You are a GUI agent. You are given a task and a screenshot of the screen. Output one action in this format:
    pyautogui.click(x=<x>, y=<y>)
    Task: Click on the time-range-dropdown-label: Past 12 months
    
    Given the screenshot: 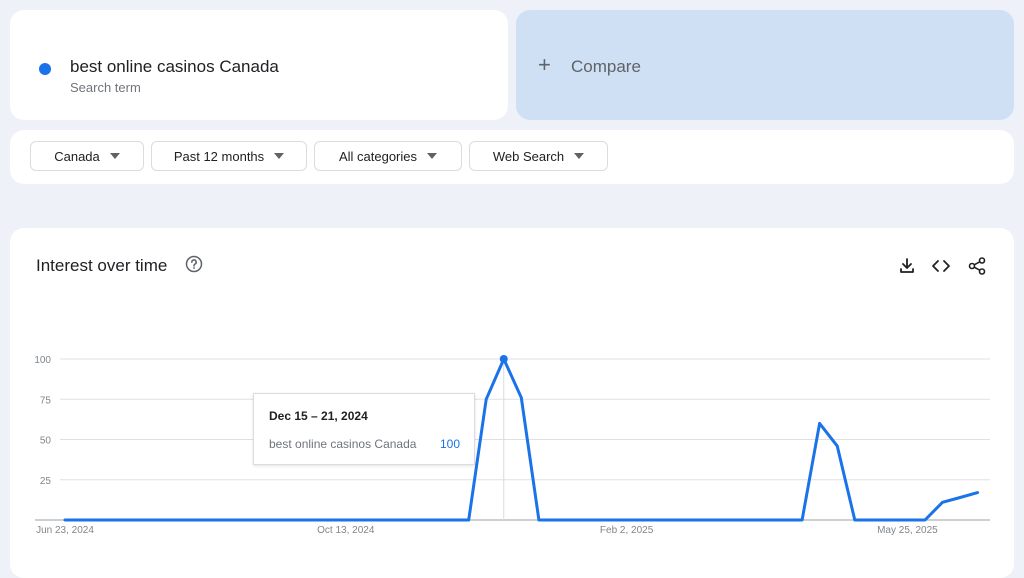 What is the action you would take?
    pyautogui.click(x=219, y=156)
    